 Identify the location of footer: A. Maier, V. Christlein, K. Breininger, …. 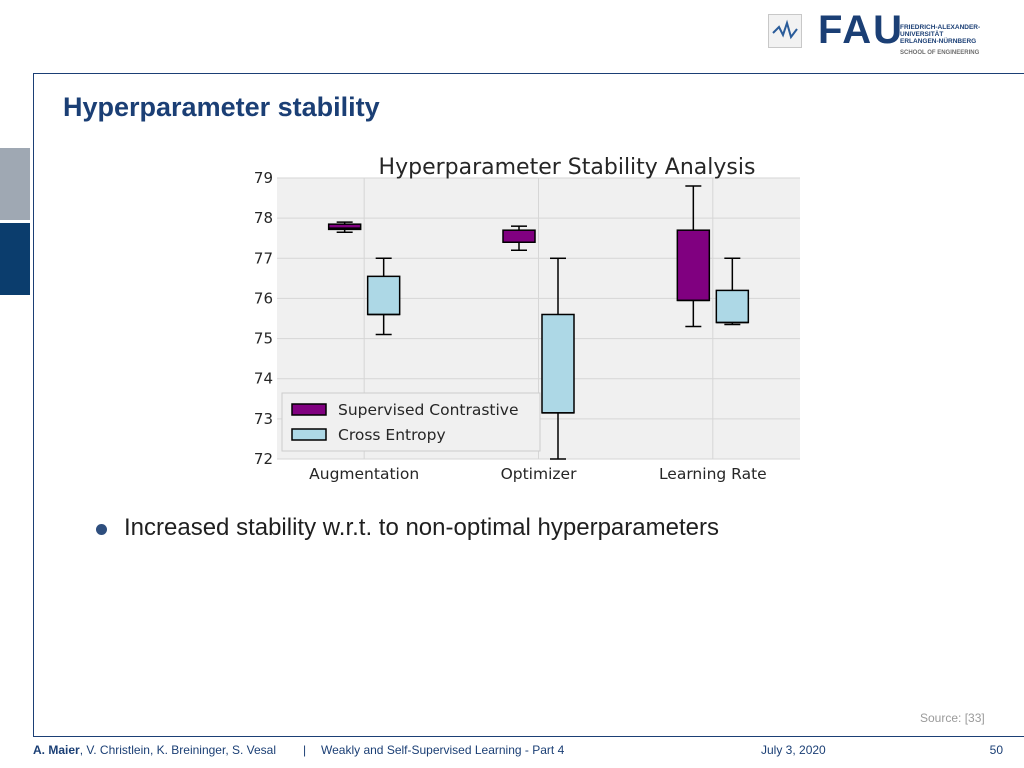
(518, 751).